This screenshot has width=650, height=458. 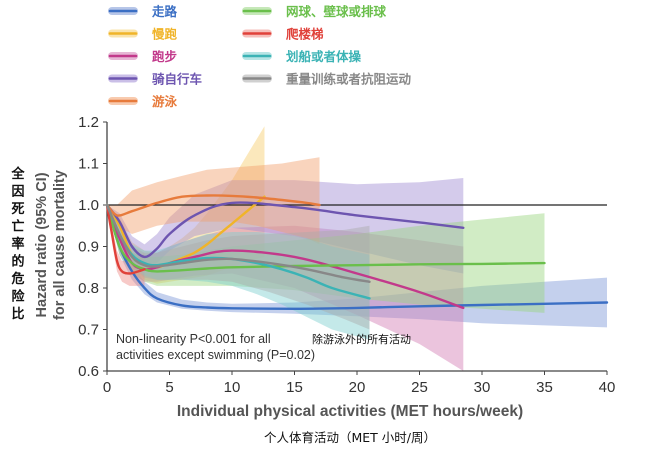 What do you see at coordinates (357, 387) in the screenshot?
I see `x-tick-label-20: 20` at bounding box center [357, 387].